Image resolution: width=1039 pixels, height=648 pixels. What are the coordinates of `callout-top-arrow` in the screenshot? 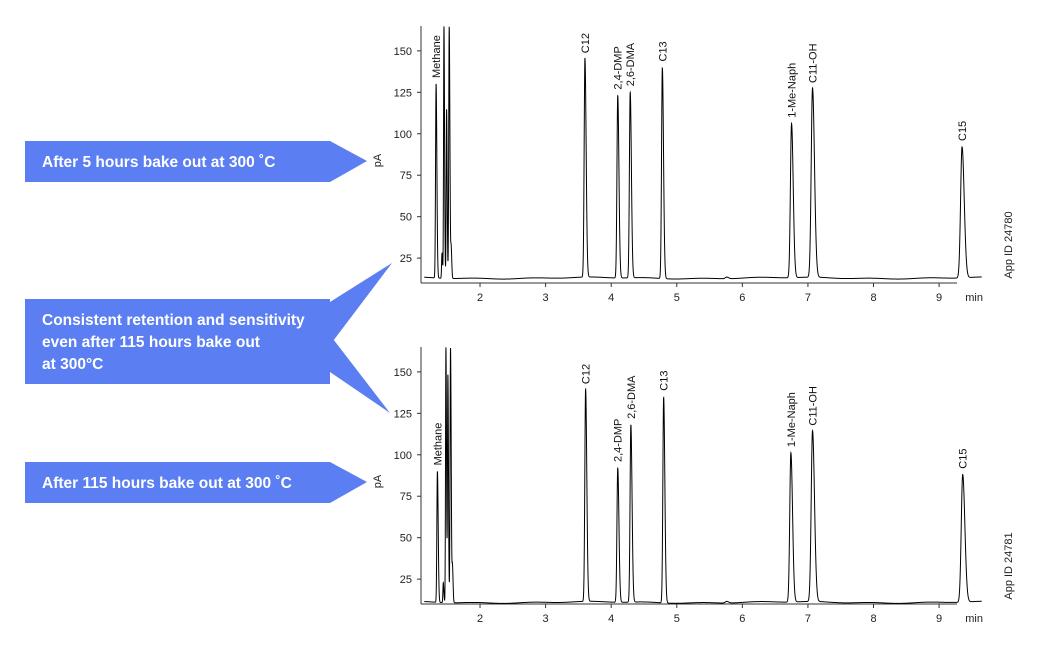 It's located at (196, 161).